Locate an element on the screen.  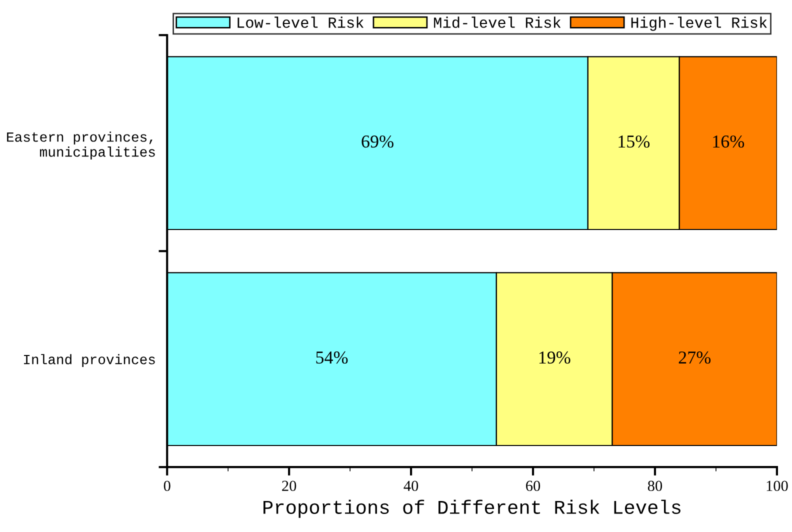
x-tick-label: 60 is located at coordinates (533, 486).